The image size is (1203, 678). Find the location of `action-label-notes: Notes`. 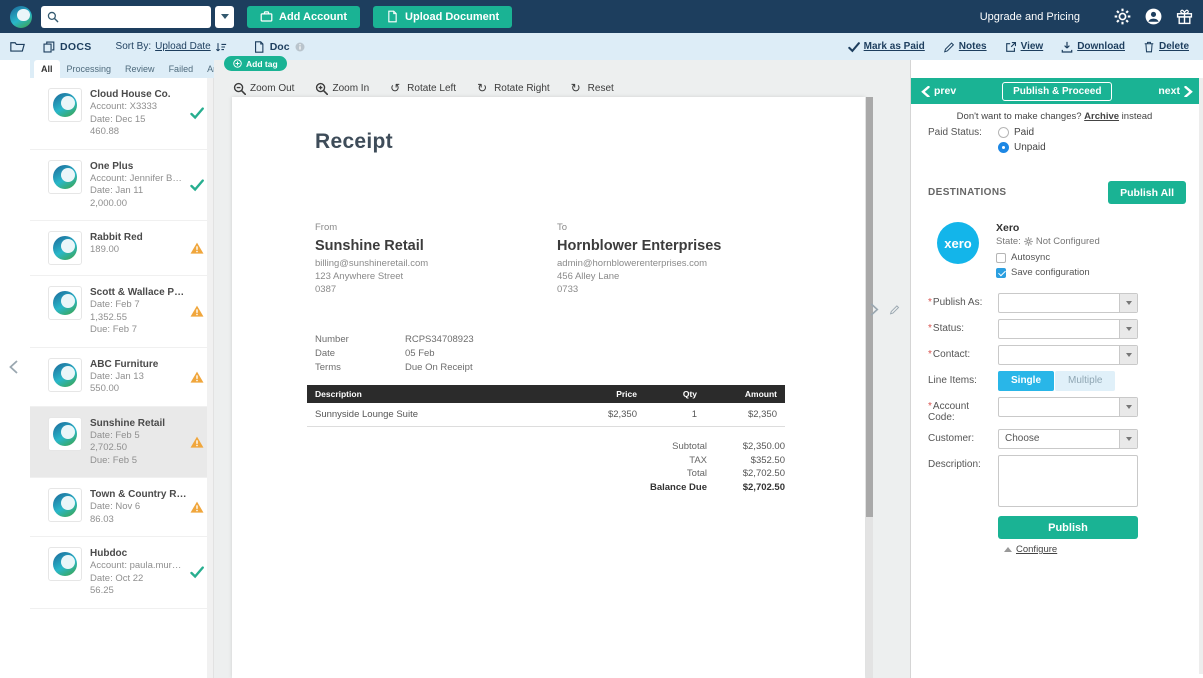

action-label-notes: Notes is located at coordinates (972, 46).